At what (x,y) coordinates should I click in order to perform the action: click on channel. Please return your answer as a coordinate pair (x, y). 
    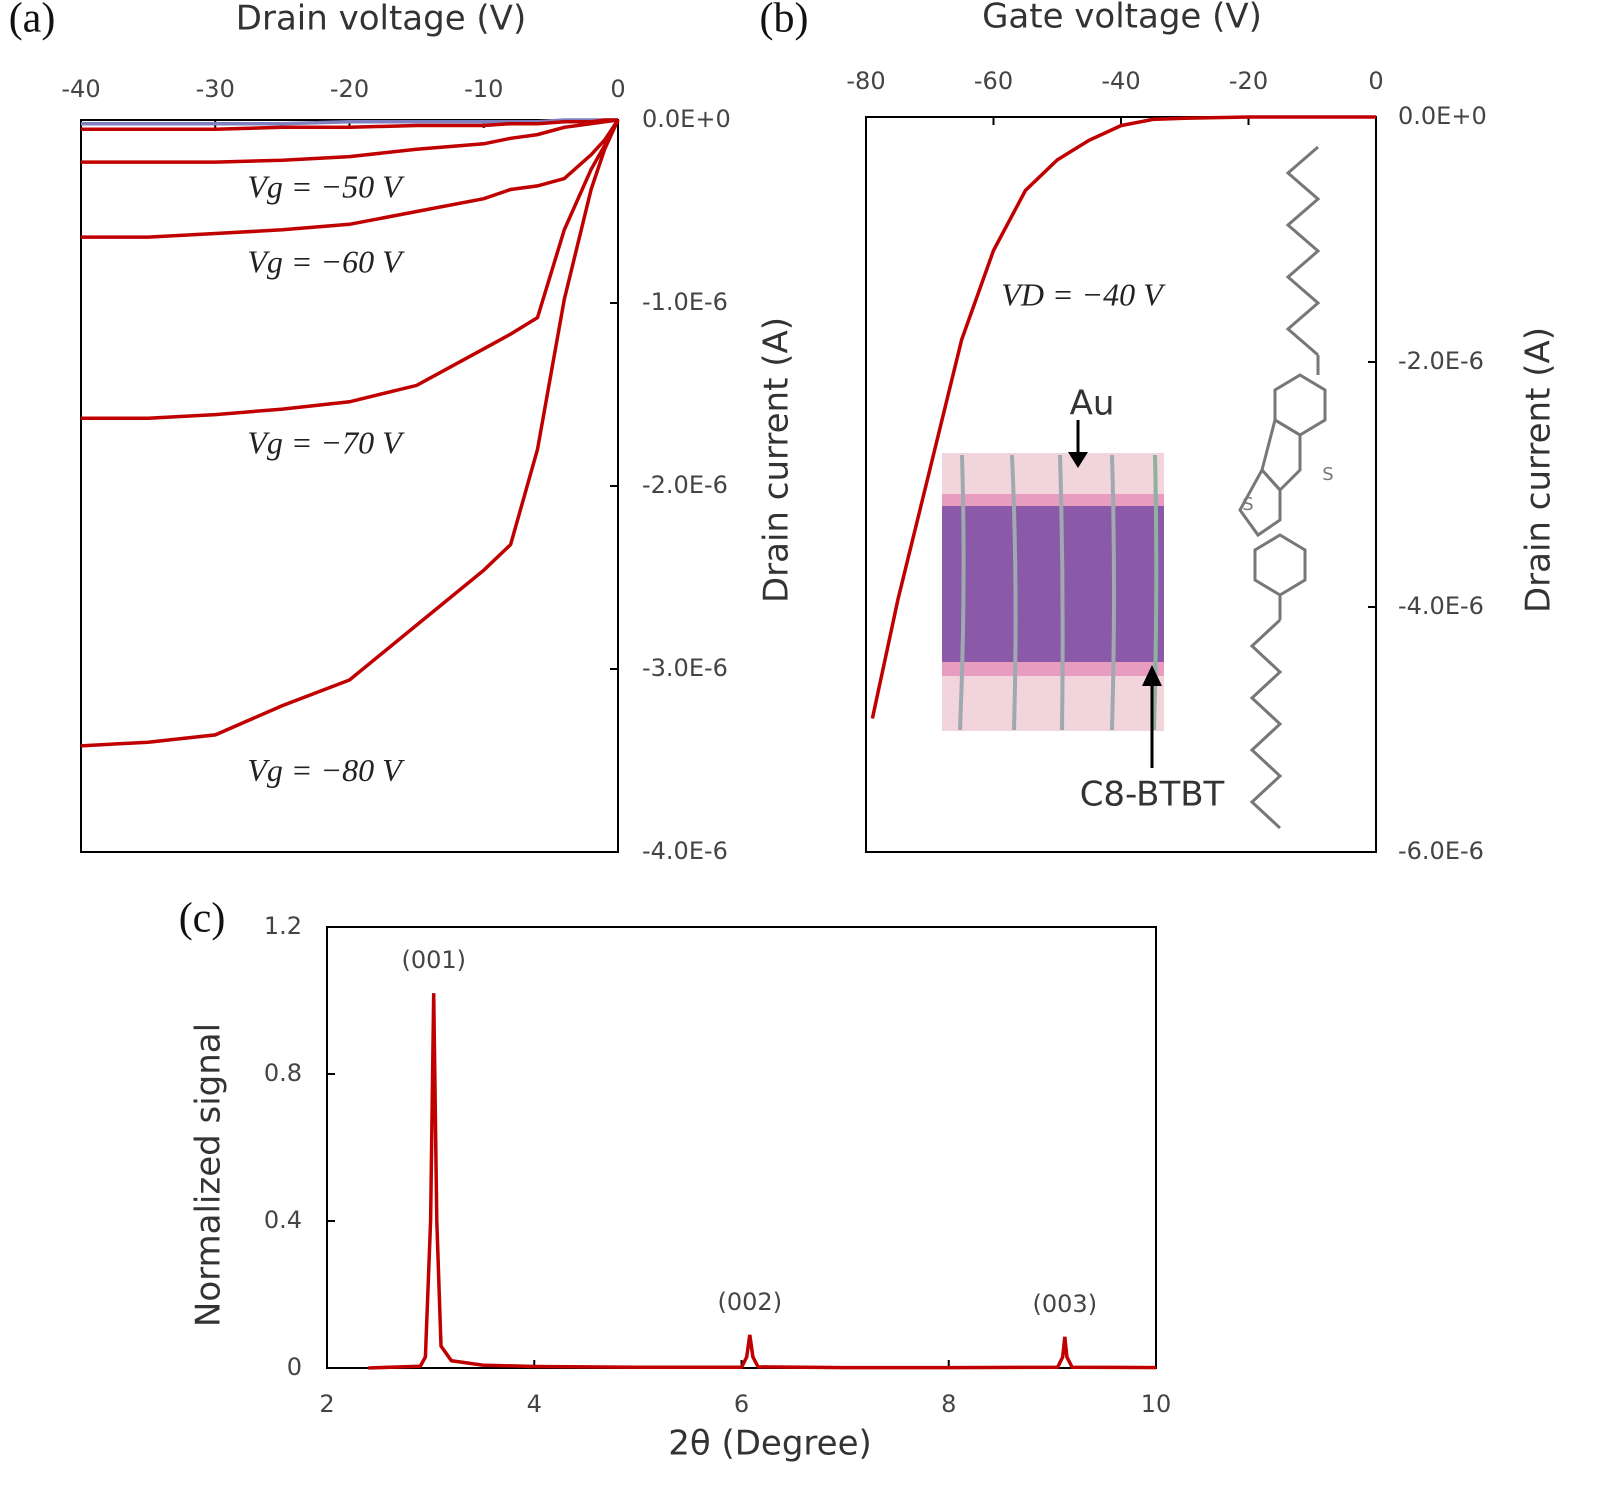
    Looking at the image, I should click on (1053, 584).